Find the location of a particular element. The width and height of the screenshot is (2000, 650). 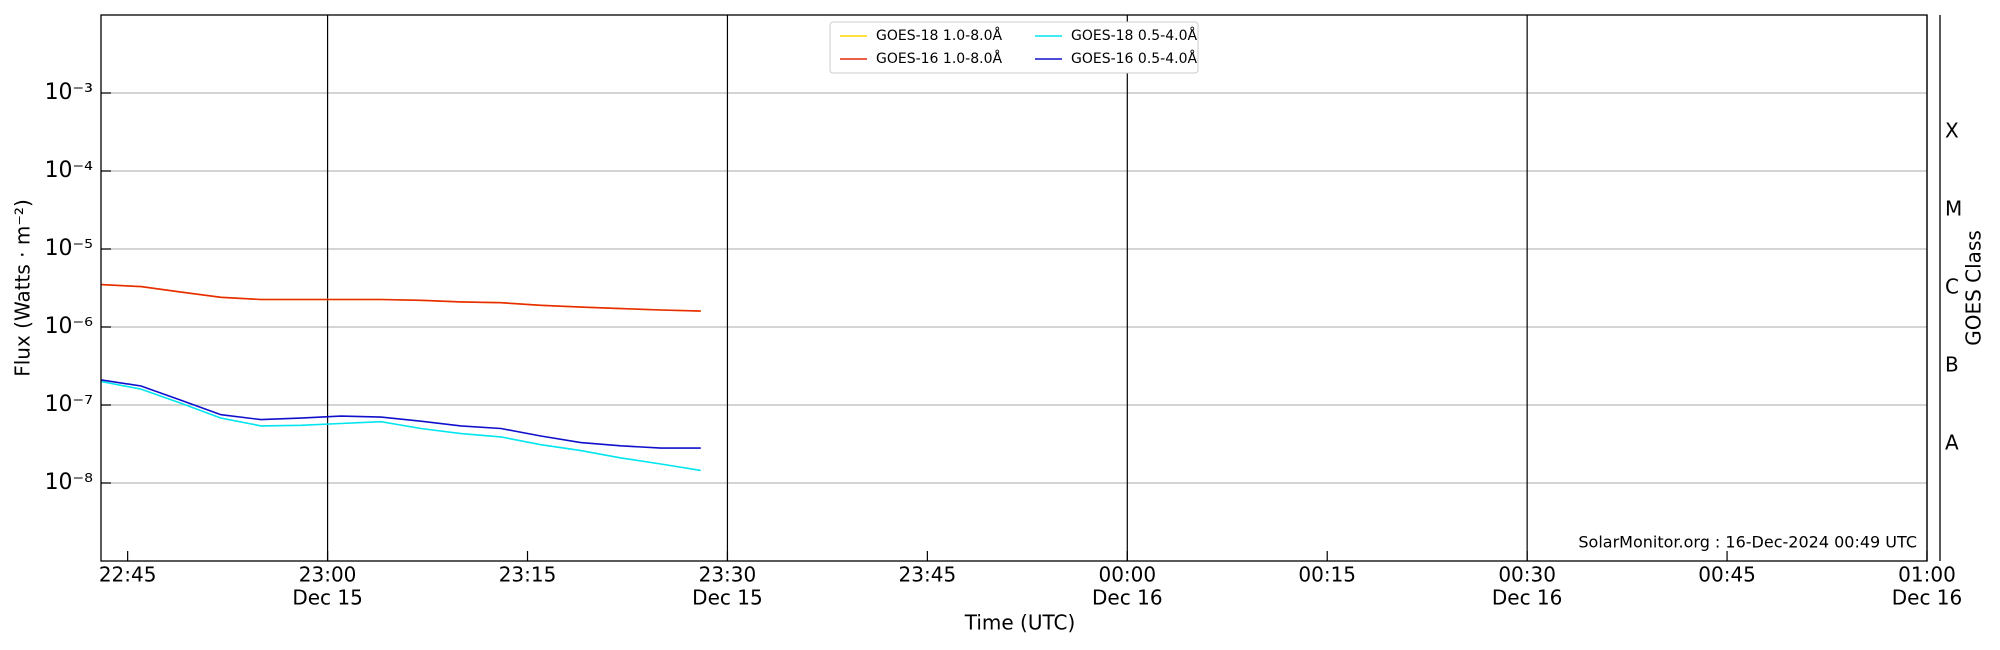

y-tick-label: 10⁻⁶ is located at coordinates (69, 326).